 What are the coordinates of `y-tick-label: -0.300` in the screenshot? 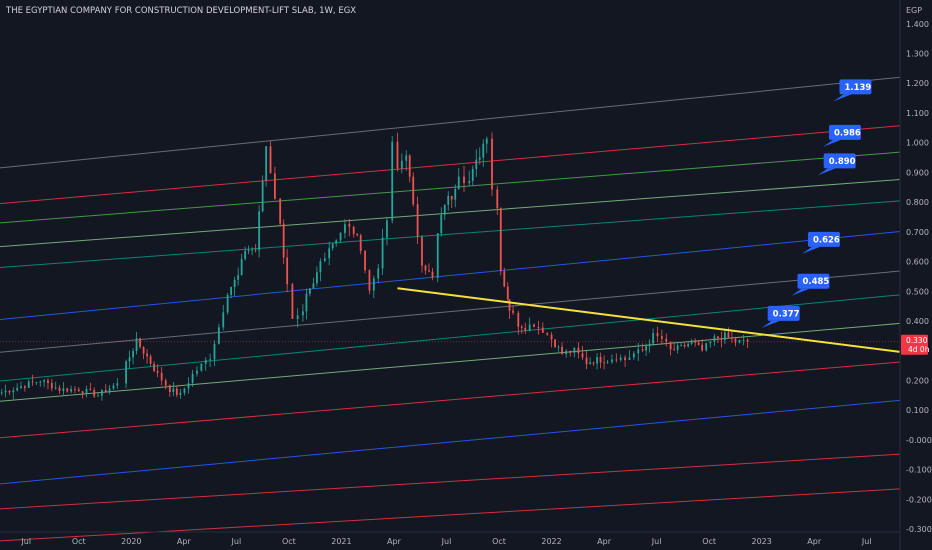 It's located at (919, 529).